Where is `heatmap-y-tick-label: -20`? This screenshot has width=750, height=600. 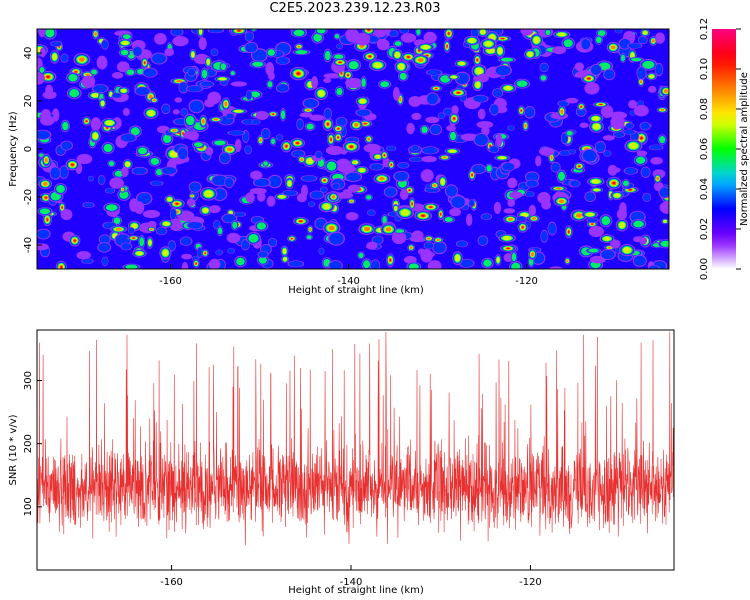 heatmap-y-tick-label: -20 is located at coordinates (28, 197).